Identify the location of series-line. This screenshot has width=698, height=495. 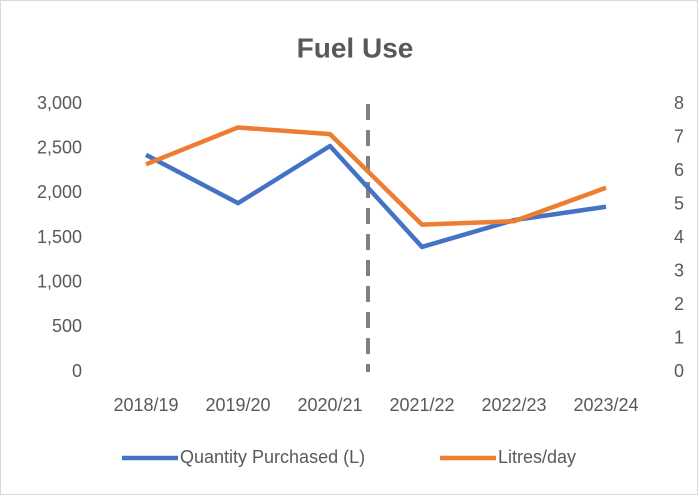
(376, 176).